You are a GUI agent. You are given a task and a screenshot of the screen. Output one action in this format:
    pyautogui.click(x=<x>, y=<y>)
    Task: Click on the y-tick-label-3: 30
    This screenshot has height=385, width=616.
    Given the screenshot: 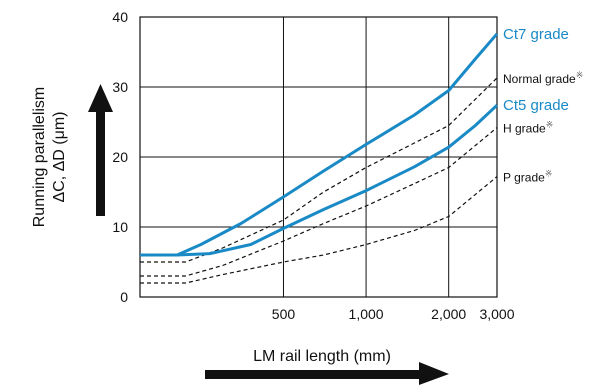 What is the action you would take?
    pyautogui.click(x=120, y=87)
    